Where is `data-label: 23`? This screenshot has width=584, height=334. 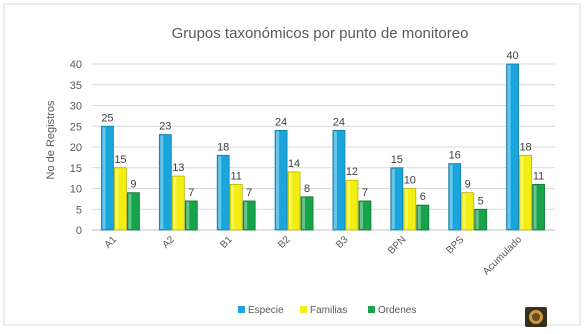 data-label: 23 is located at coordinates (165, 127).